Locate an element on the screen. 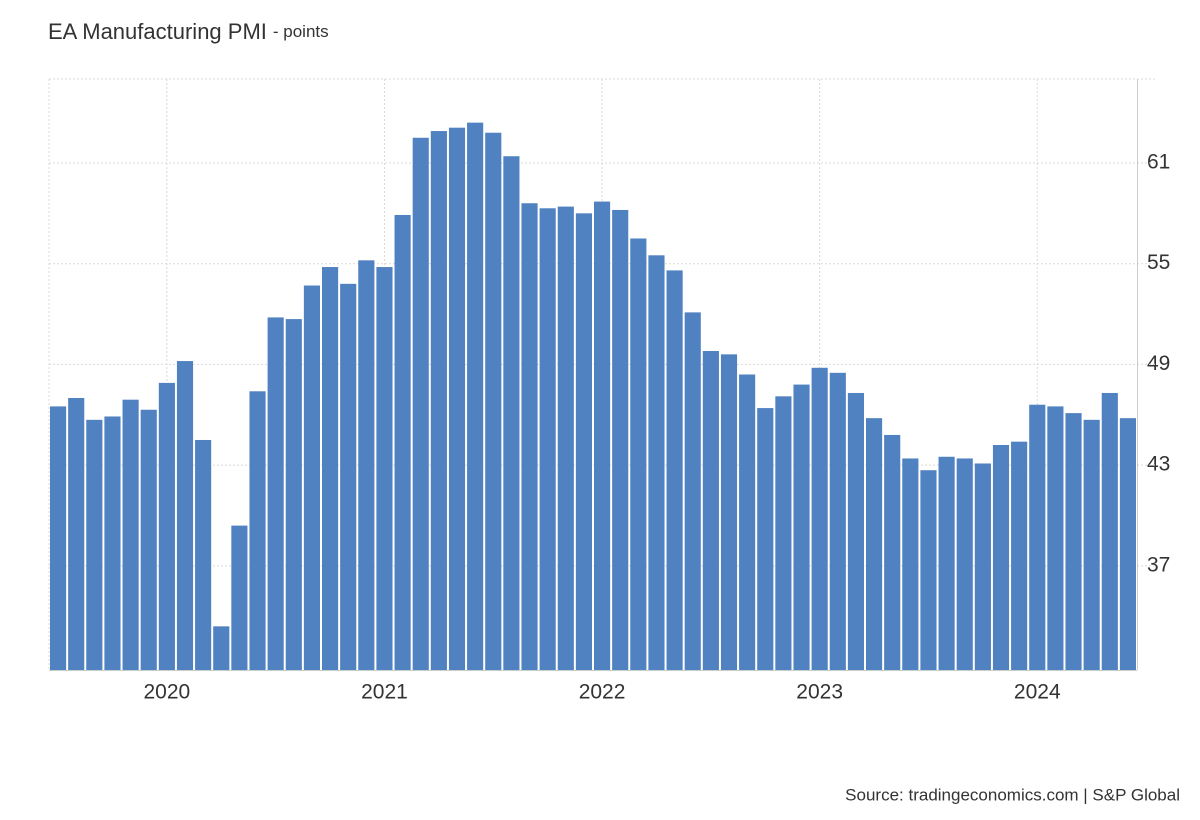  chart-title-group: EA Manufacturing PMI - points is located at coordinates (188, 31).